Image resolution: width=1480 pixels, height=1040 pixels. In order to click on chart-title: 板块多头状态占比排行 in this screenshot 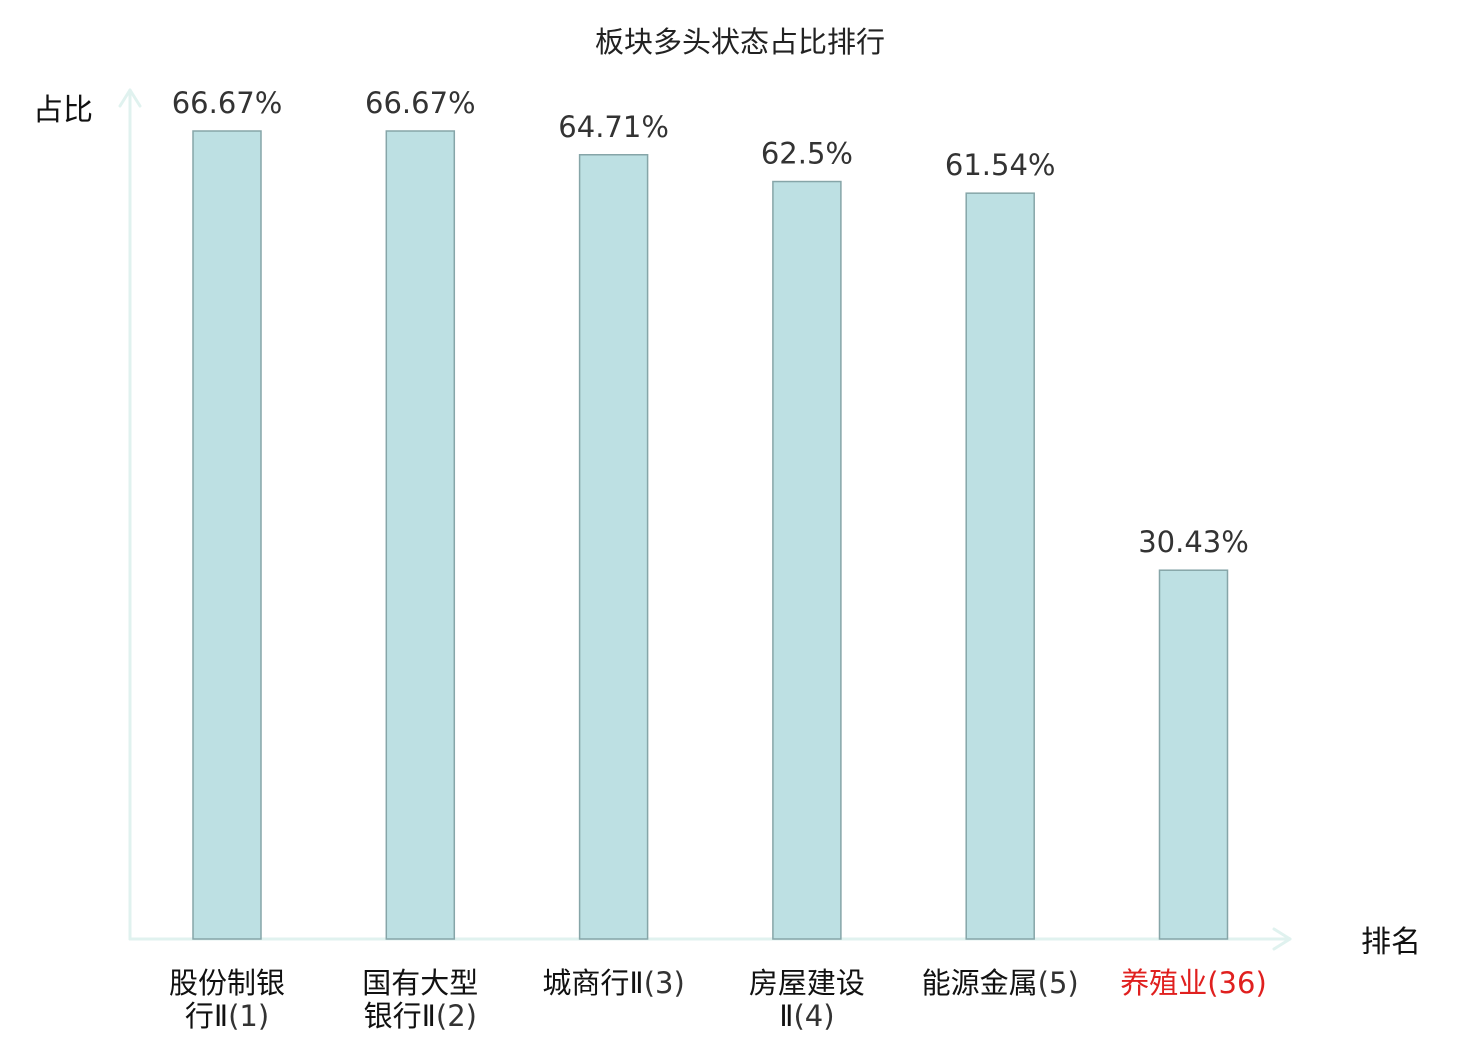, I will do `click(740, 42)`.